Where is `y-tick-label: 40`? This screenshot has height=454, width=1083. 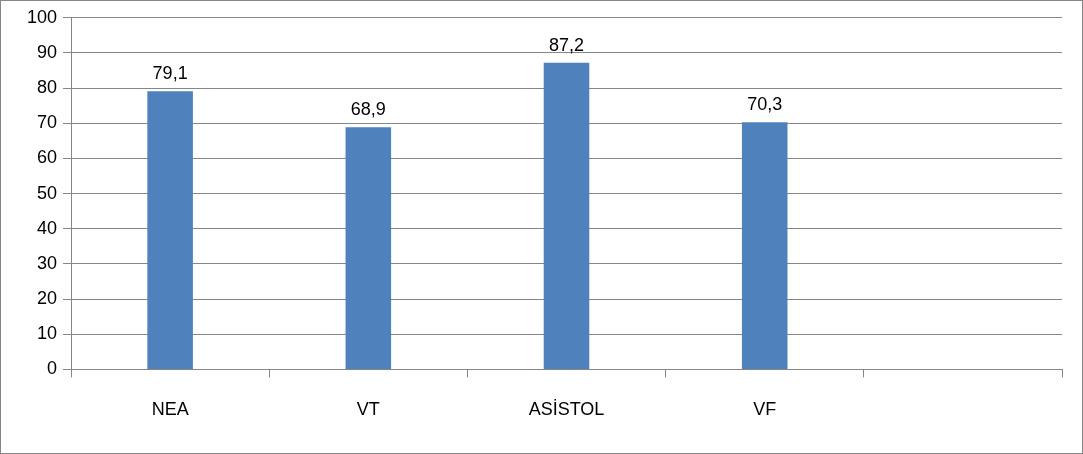 y-tick-label: 40 is located at coordinates (47, 227).